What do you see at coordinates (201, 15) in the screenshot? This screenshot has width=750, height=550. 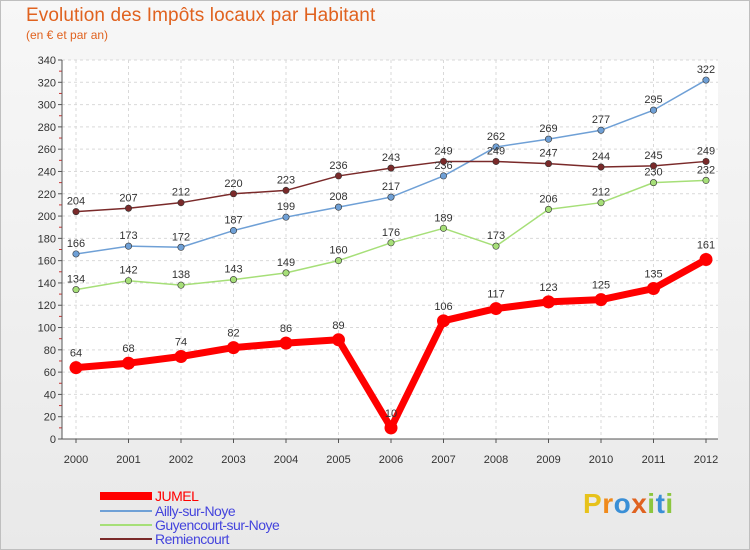 I see `chart-title: Evolution des Impôts locaux par Habitant` at bounding box center [201, 15].